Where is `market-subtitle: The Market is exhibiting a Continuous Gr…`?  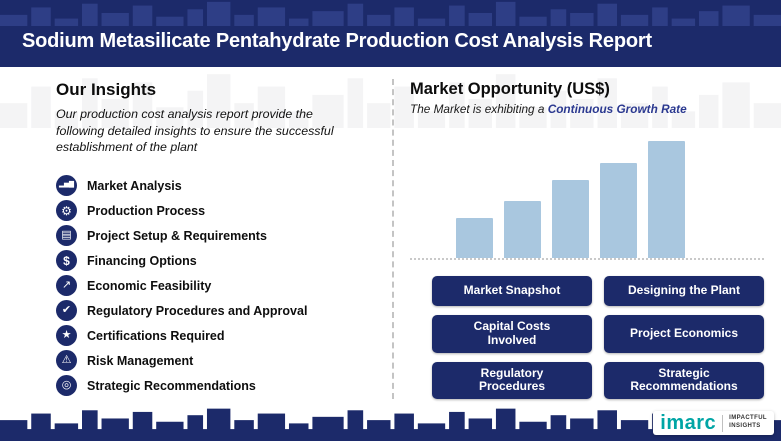 market-subtitle: The Market is exhibiting a Continuous Gr… is located at coordinates (587, 109).